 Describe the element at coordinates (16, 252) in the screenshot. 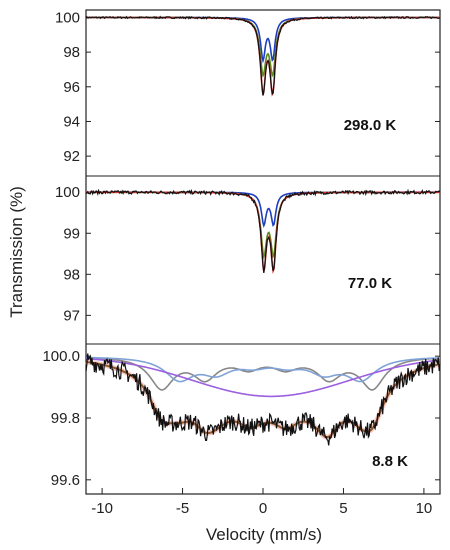

I see `y-axis-title: Transmission (%)` at that location.